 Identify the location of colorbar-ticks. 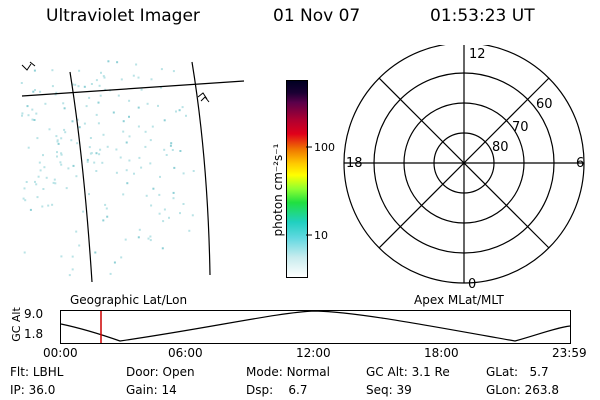
(309, 191).